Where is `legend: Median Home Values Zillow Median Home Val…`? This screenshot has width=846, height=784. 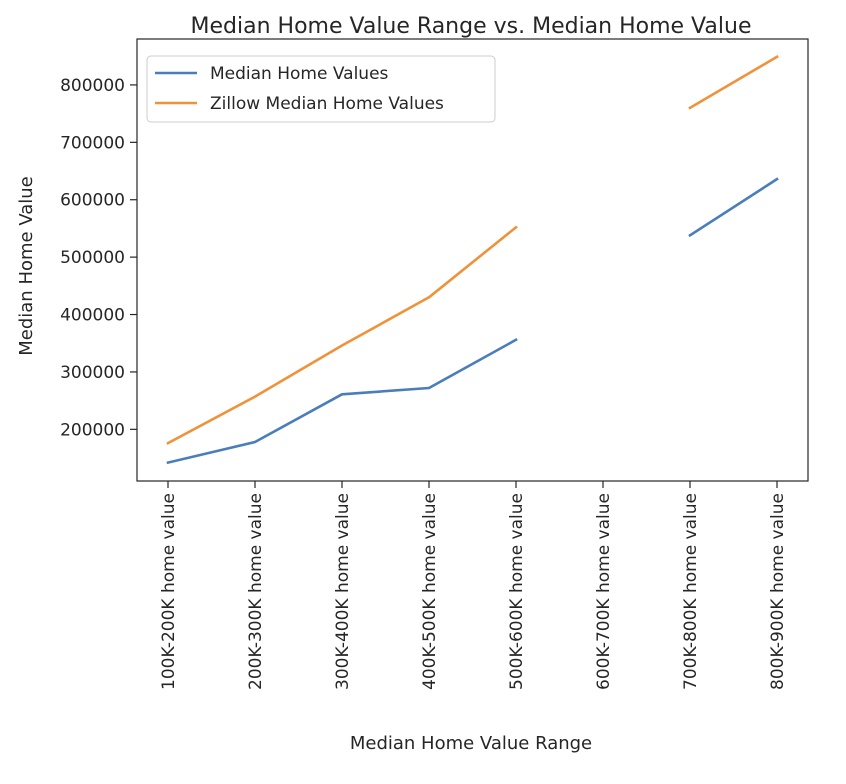
legend: Median Home Values Zillow Median Home Val… is located at coordinates (321, 89).